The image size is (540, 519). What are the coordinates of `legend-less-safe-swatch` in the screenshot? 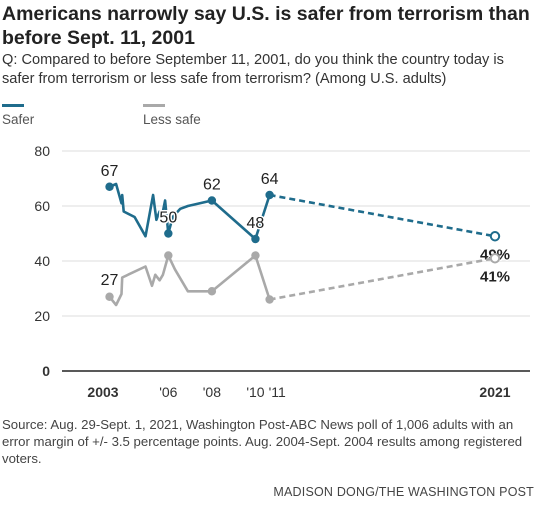 It's located at (154, 105).